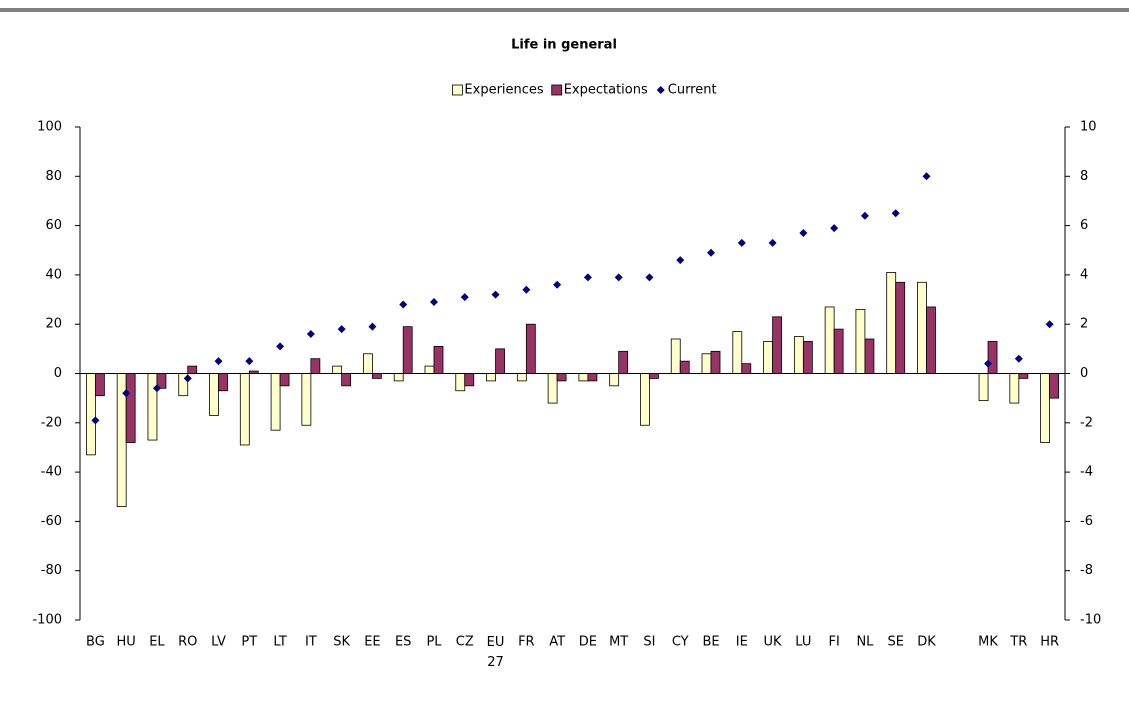 The width and height of the screenshot is (1129, 704). I want to click on y-tick-label: -60, so click(51, 521).